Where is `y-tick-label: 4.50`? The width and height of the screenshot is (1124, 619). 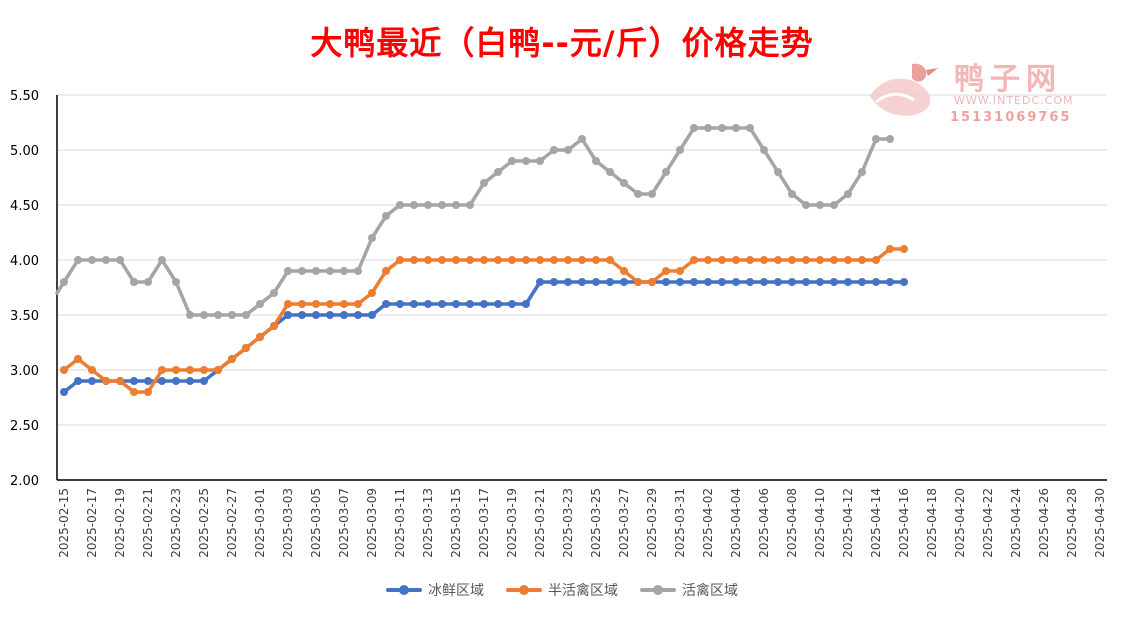
y-tick-label: 4.50 is located at coordinates (24, 206).